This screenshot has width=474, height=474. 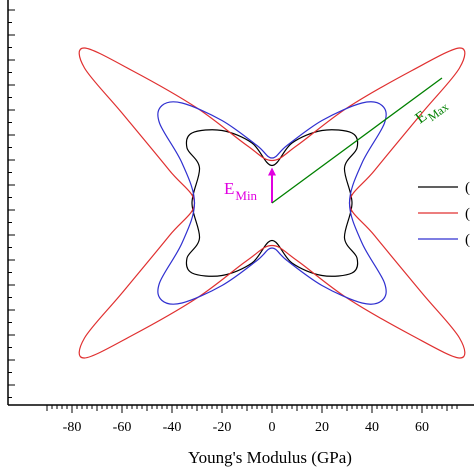 What do you see at coordinates (322, 427) in the screenshot?
I see `x-tick-label: 20` at bounding box center [322, 427].